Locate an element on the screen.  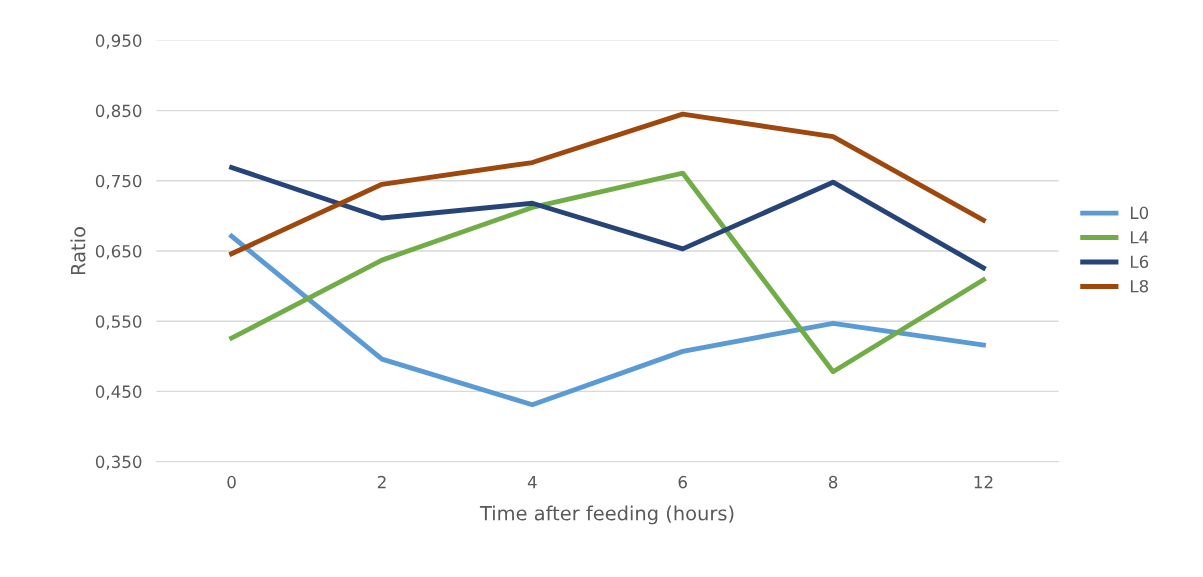
y-tick-label: 0,850 is located at coordinates (118, 111).